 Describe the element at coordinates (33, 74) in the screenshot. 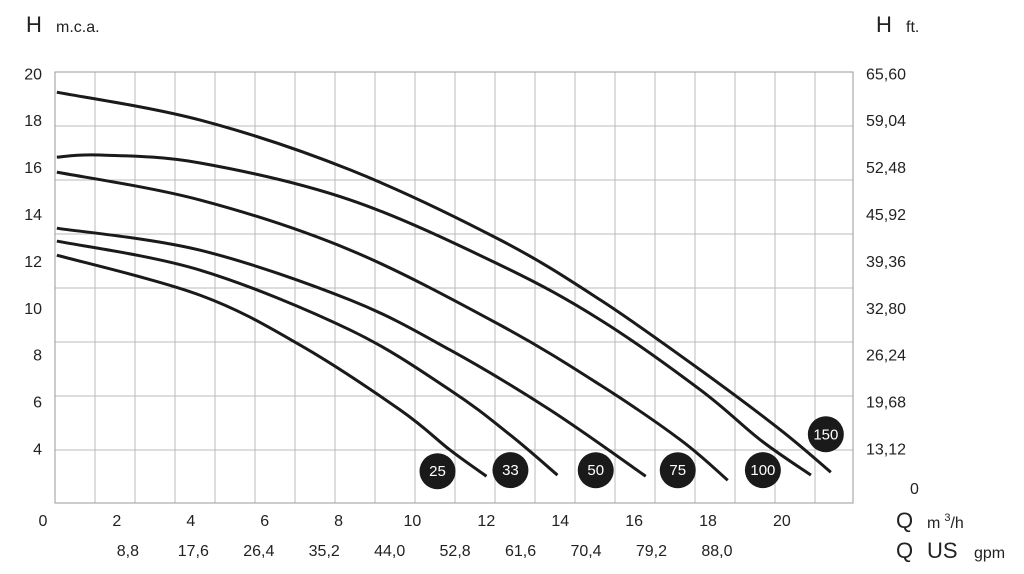

I see `y-tick-label: 20` at that location.